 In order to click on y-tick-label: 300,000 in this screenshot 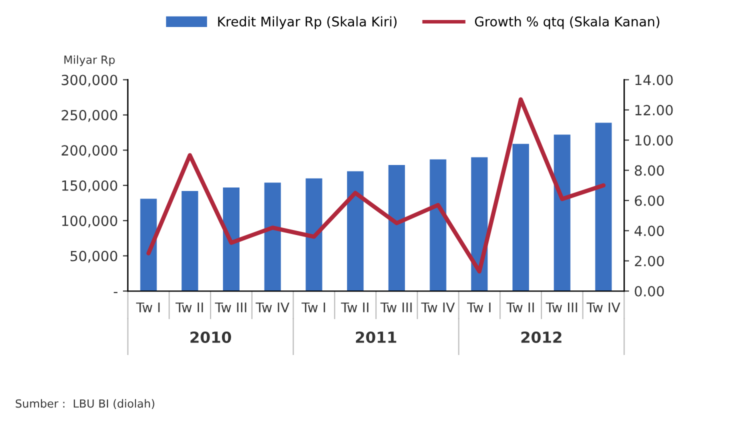, I will do `click(90, 80)`.